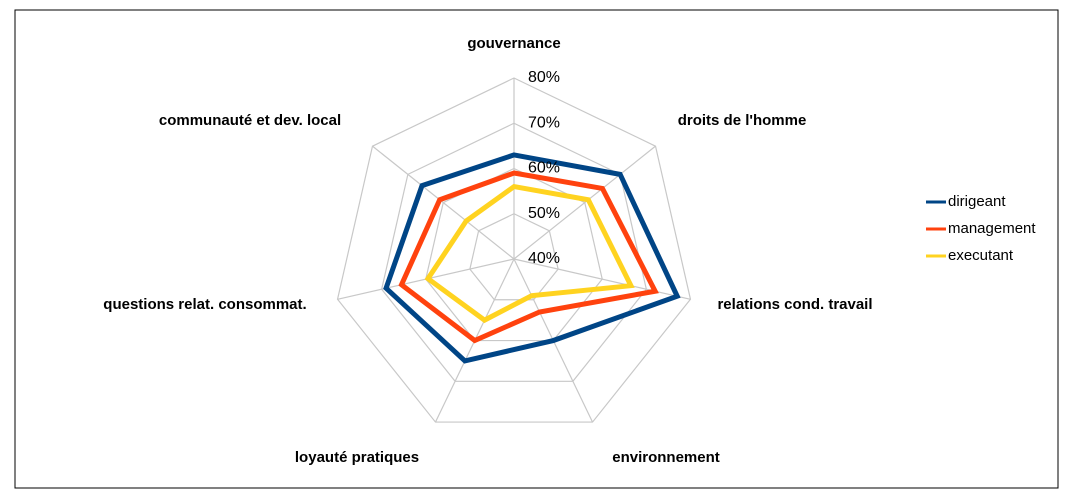 The height and width of the screenshot is (492, 1068). Describe the element at coordinates (250, 120) in the screenshot. I see `axis-label: communauté et dev. local` at that location.